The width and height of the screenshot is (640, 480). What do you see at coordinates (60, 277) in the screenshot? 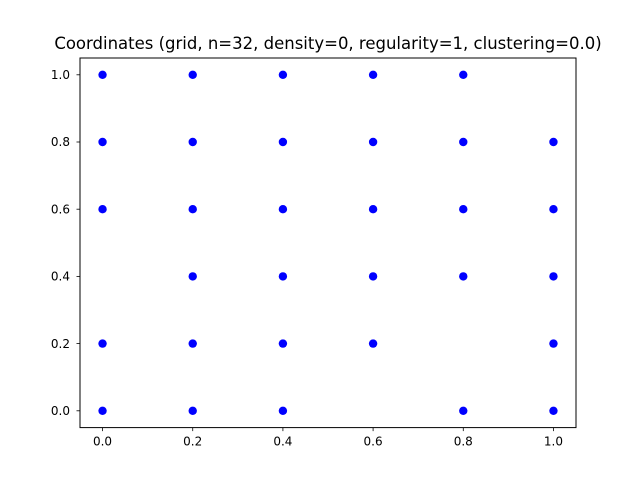
I see `y-tick-label: 0.4` at bounding box center [60, 277].